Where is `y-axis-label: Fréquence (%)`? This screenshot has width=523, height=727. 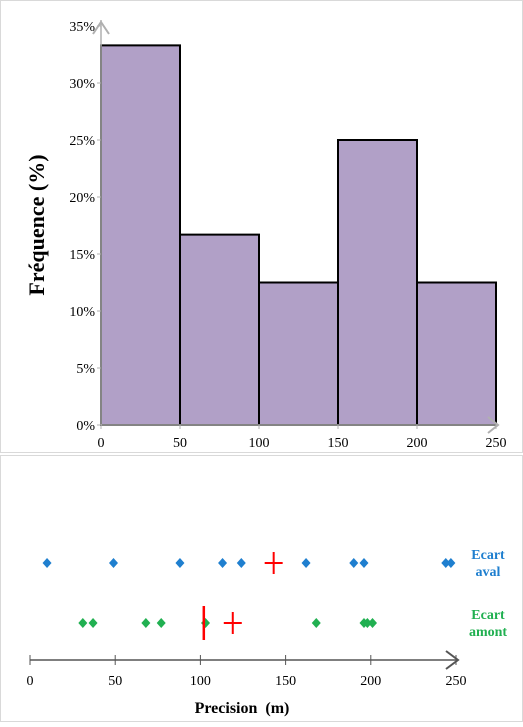 y-axis-label: Fréquence (%) is located at coordinates (36, 224).